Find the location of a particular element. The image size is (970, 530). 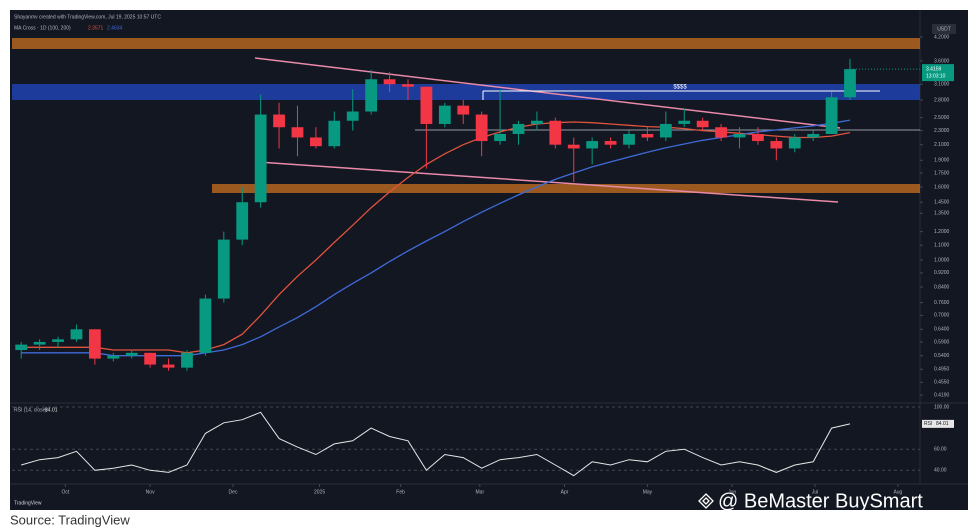

x-tick-label: Apr is located at coordinates (565, 492).